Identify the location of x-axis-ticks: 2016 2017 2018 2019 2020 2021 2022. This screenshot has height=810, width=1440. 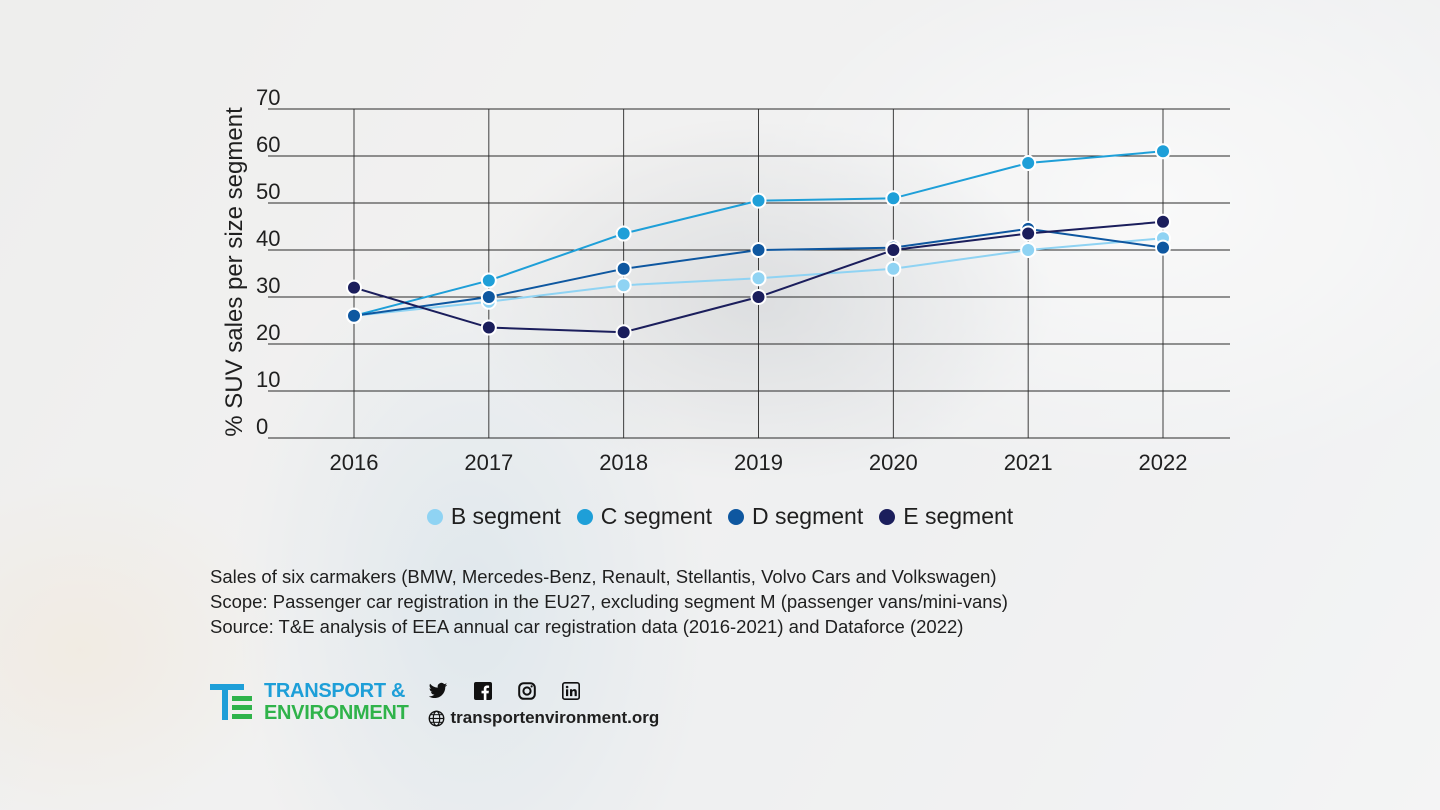
(759, 462).